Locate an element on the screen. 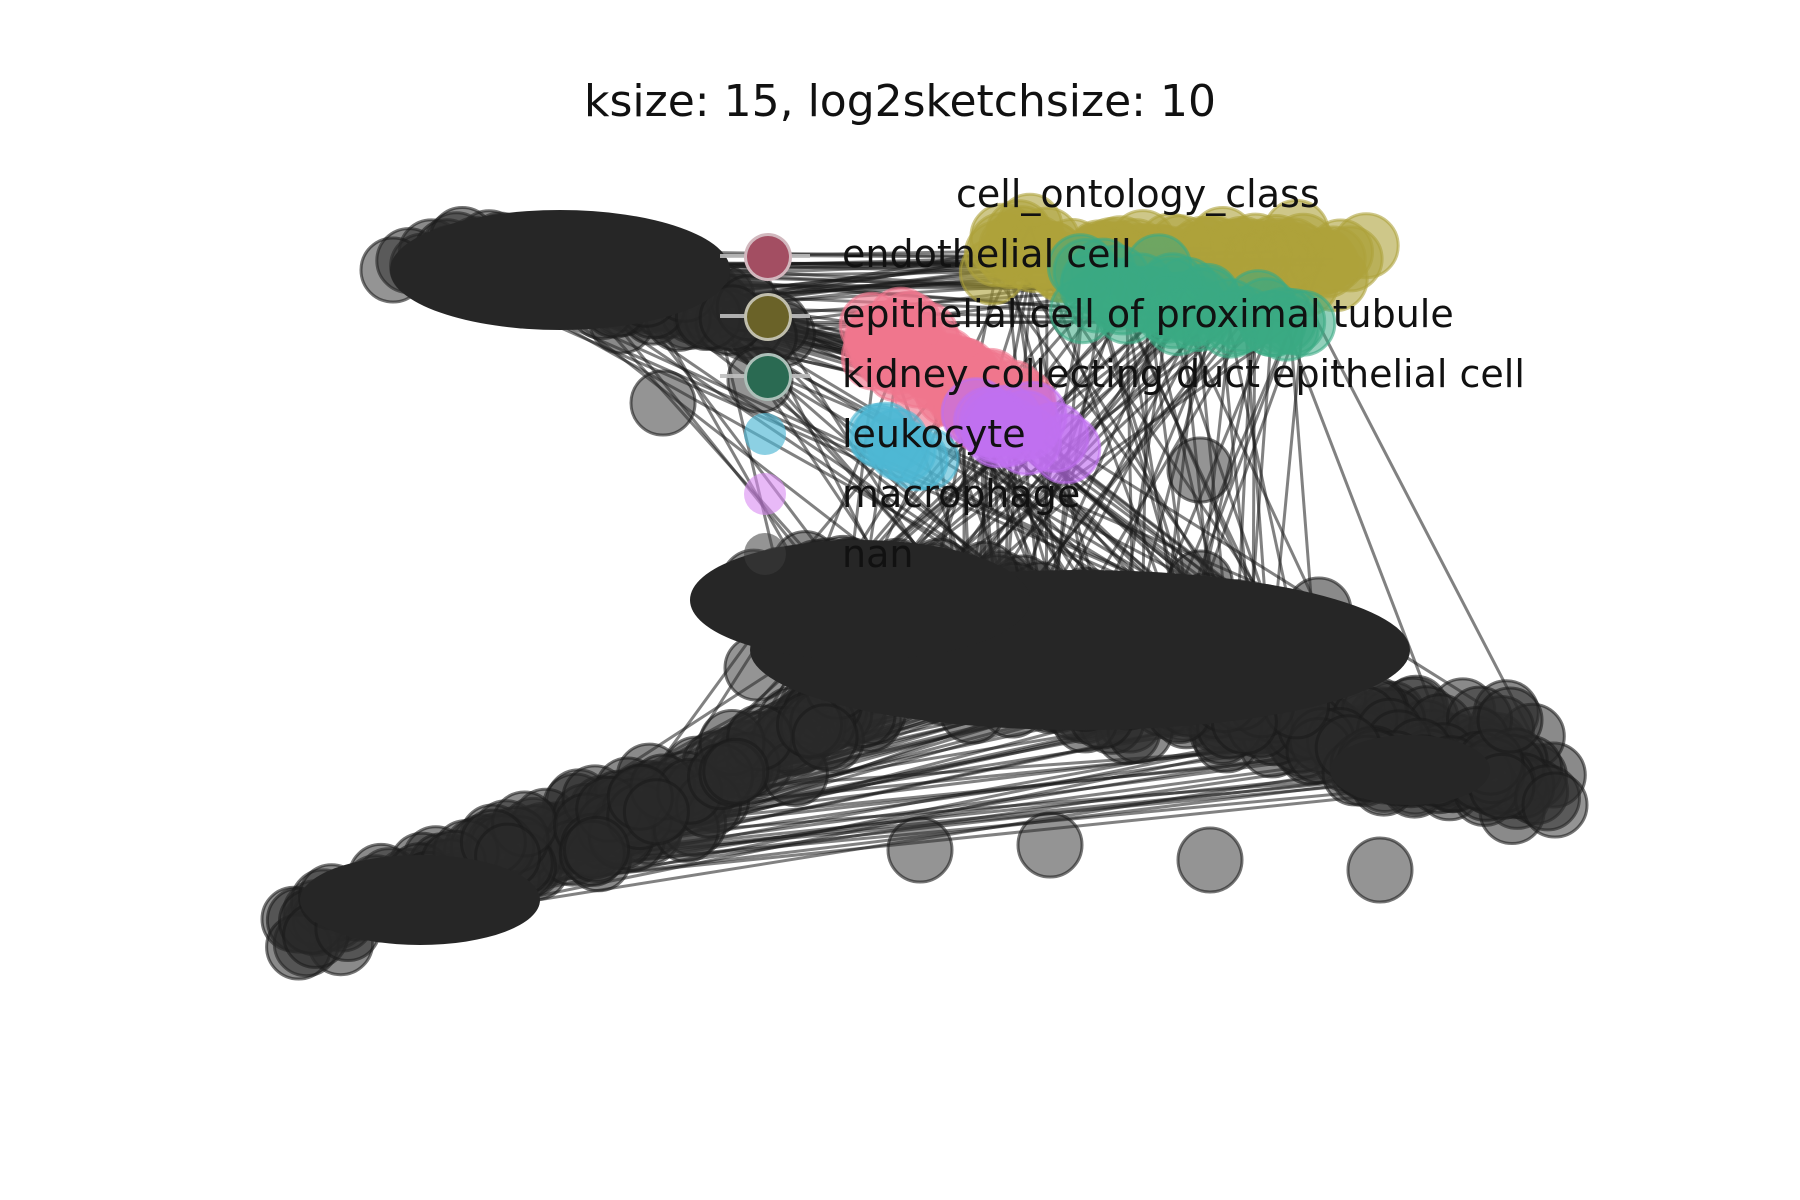  legend-title: cell_ontology_class is located at coordinates (1138, 194).